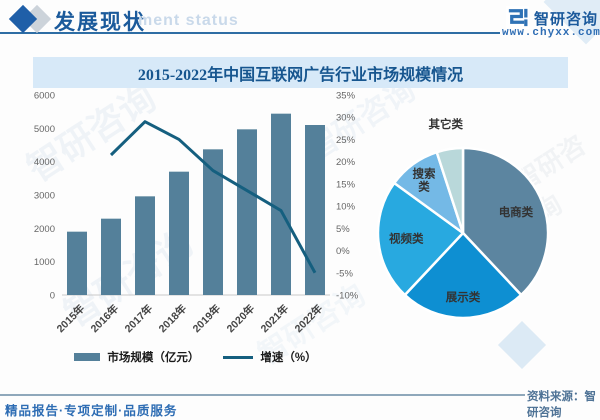 Image resolution: width=600 pixels, height=420 pixels. I want to click on pie-slice-其它类, so click(450, 190).